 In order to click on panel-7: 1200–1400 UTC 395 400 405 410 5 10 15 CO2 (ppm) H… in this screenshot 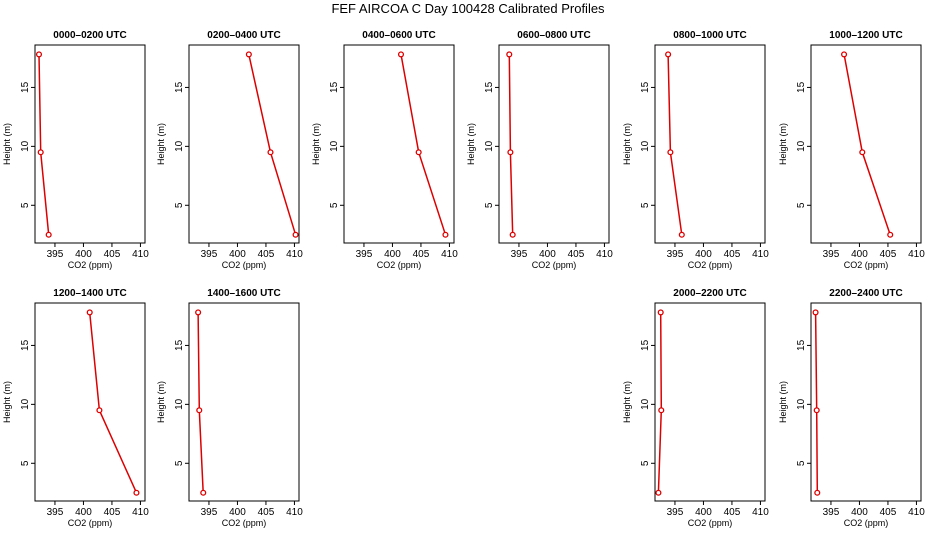, I will do `click(75, 408)`.